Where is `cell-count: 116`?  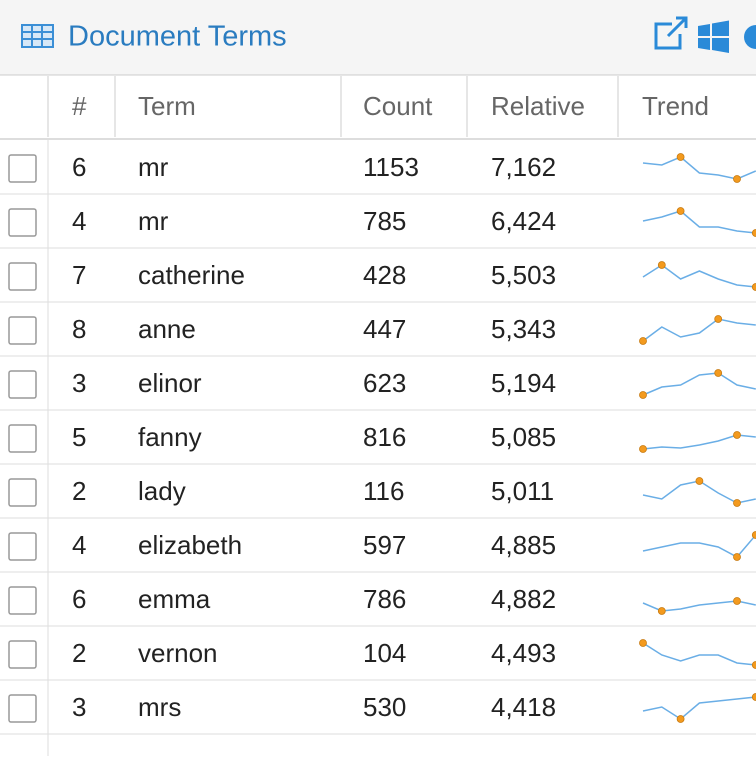
cell-count: 116 is located at coordinates (383, 491).